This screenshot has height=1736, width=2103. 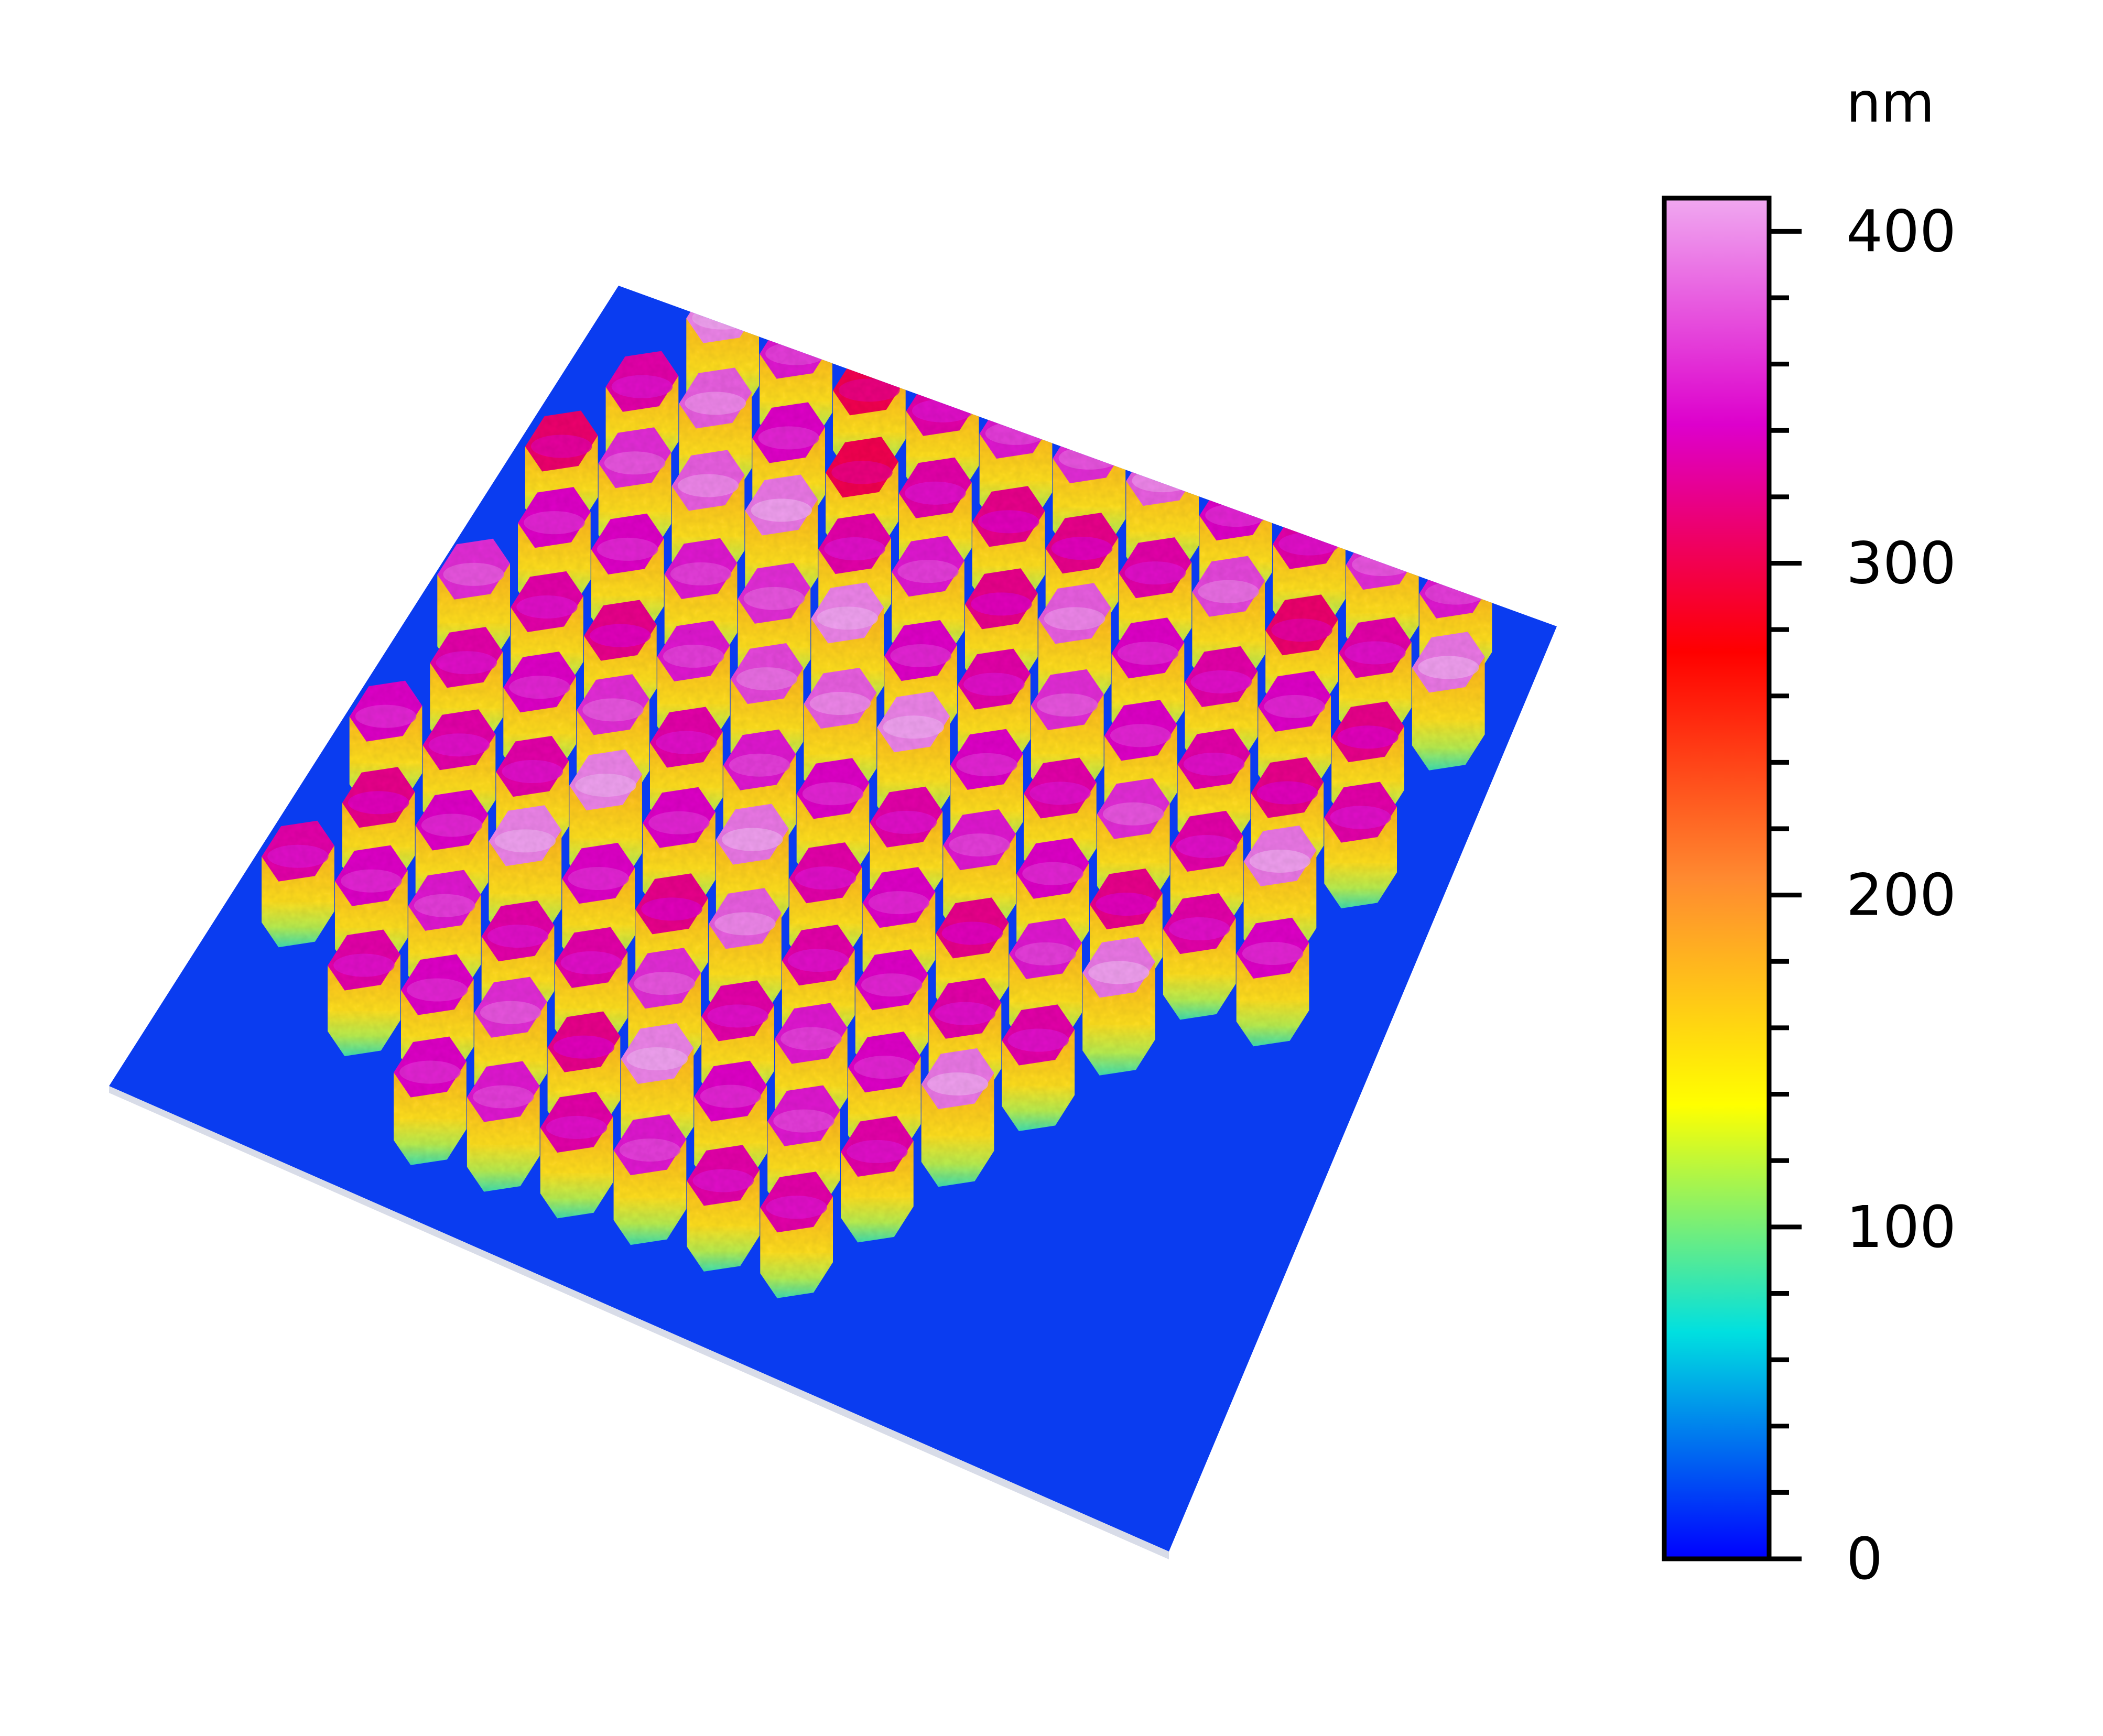 What do you see at coordinates (1890, 103) in the screenshot?
I see `colorbar-unit-label: nm` at bounding box center [1890, 103].